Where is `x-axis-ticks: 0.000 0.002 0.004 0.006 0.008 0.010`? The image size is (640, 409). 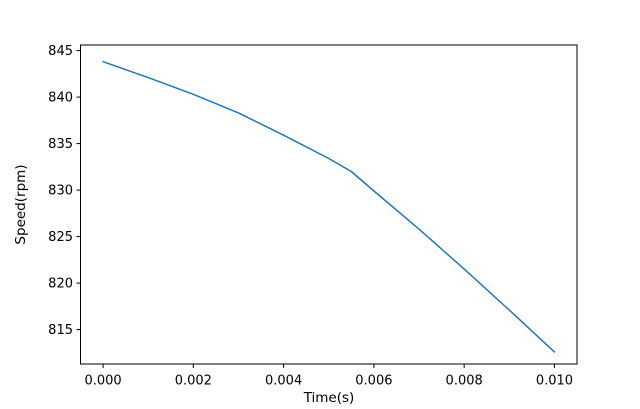 x-axis-ticks: 0.000 0.002 0.004 0.006 0.008 0.010 is located at coordinates (328, 376).